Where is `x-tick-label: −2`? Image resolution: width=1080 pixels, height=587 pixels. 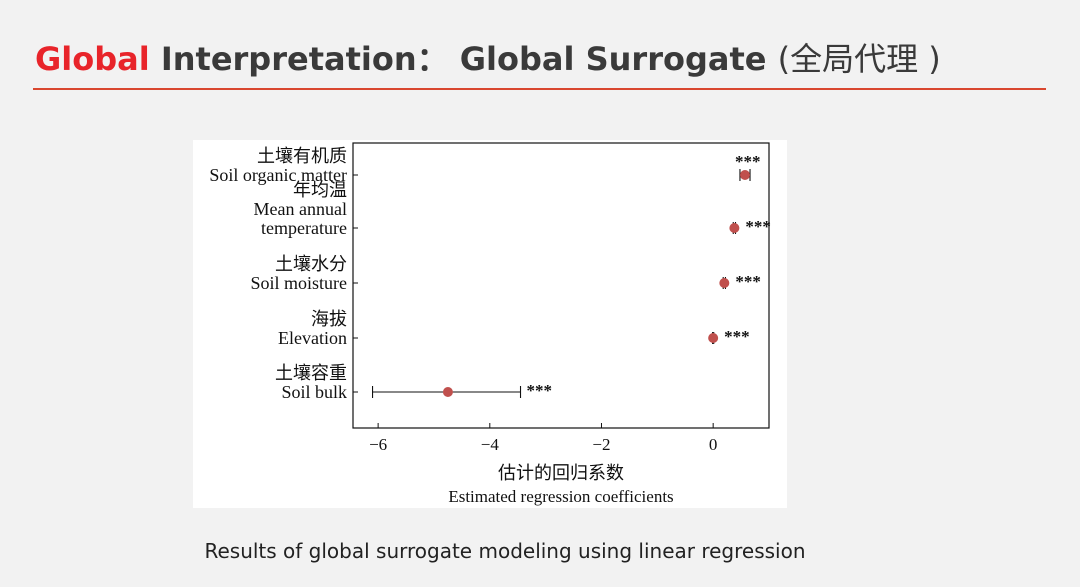 x-tick-label: −2 is located at coordinates (601, 444).